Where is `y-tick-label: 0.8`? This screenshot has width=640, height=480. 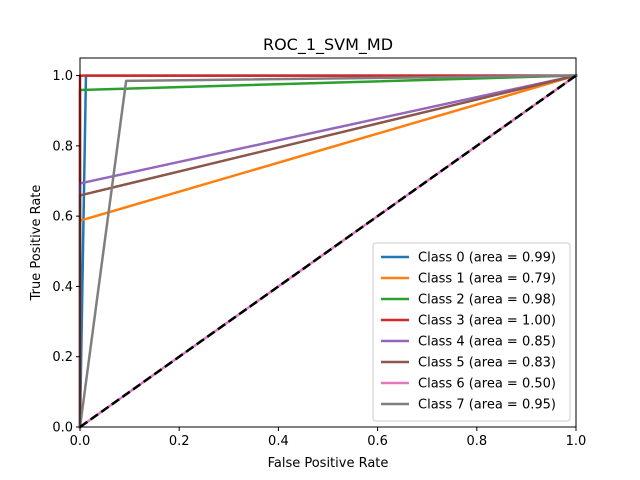
y-tick-label: 0.8 is located at coordinates (62, 146).